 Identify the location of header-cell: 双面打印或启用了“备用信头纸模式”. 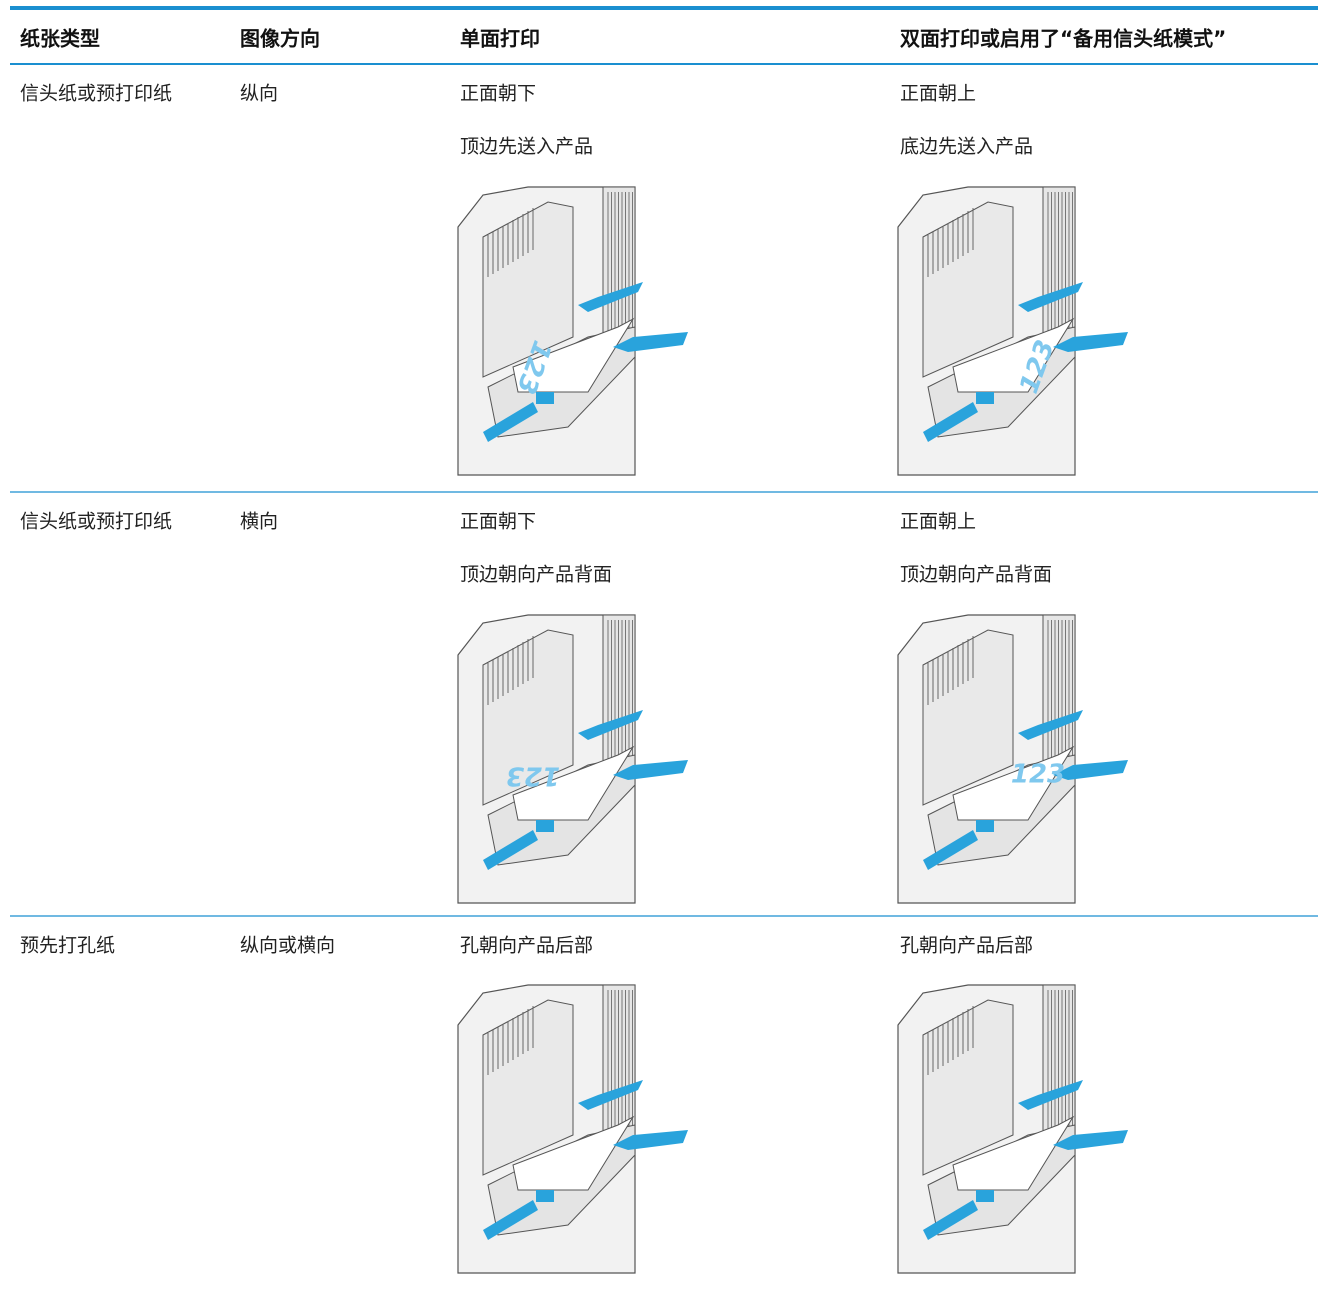
(1063, 39).